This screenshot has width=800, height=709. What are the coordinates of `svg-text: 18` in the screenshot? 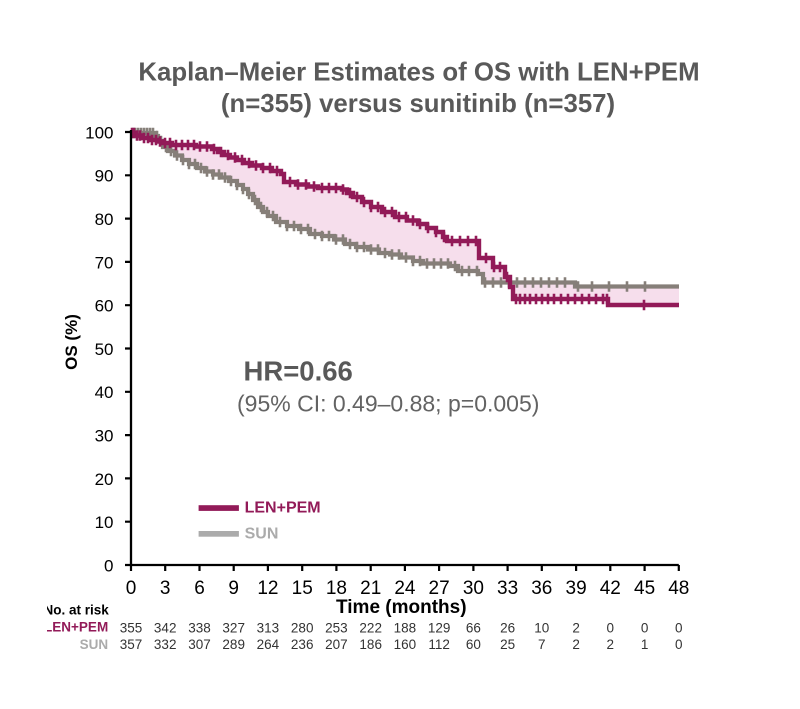 It's located at (336, 588).